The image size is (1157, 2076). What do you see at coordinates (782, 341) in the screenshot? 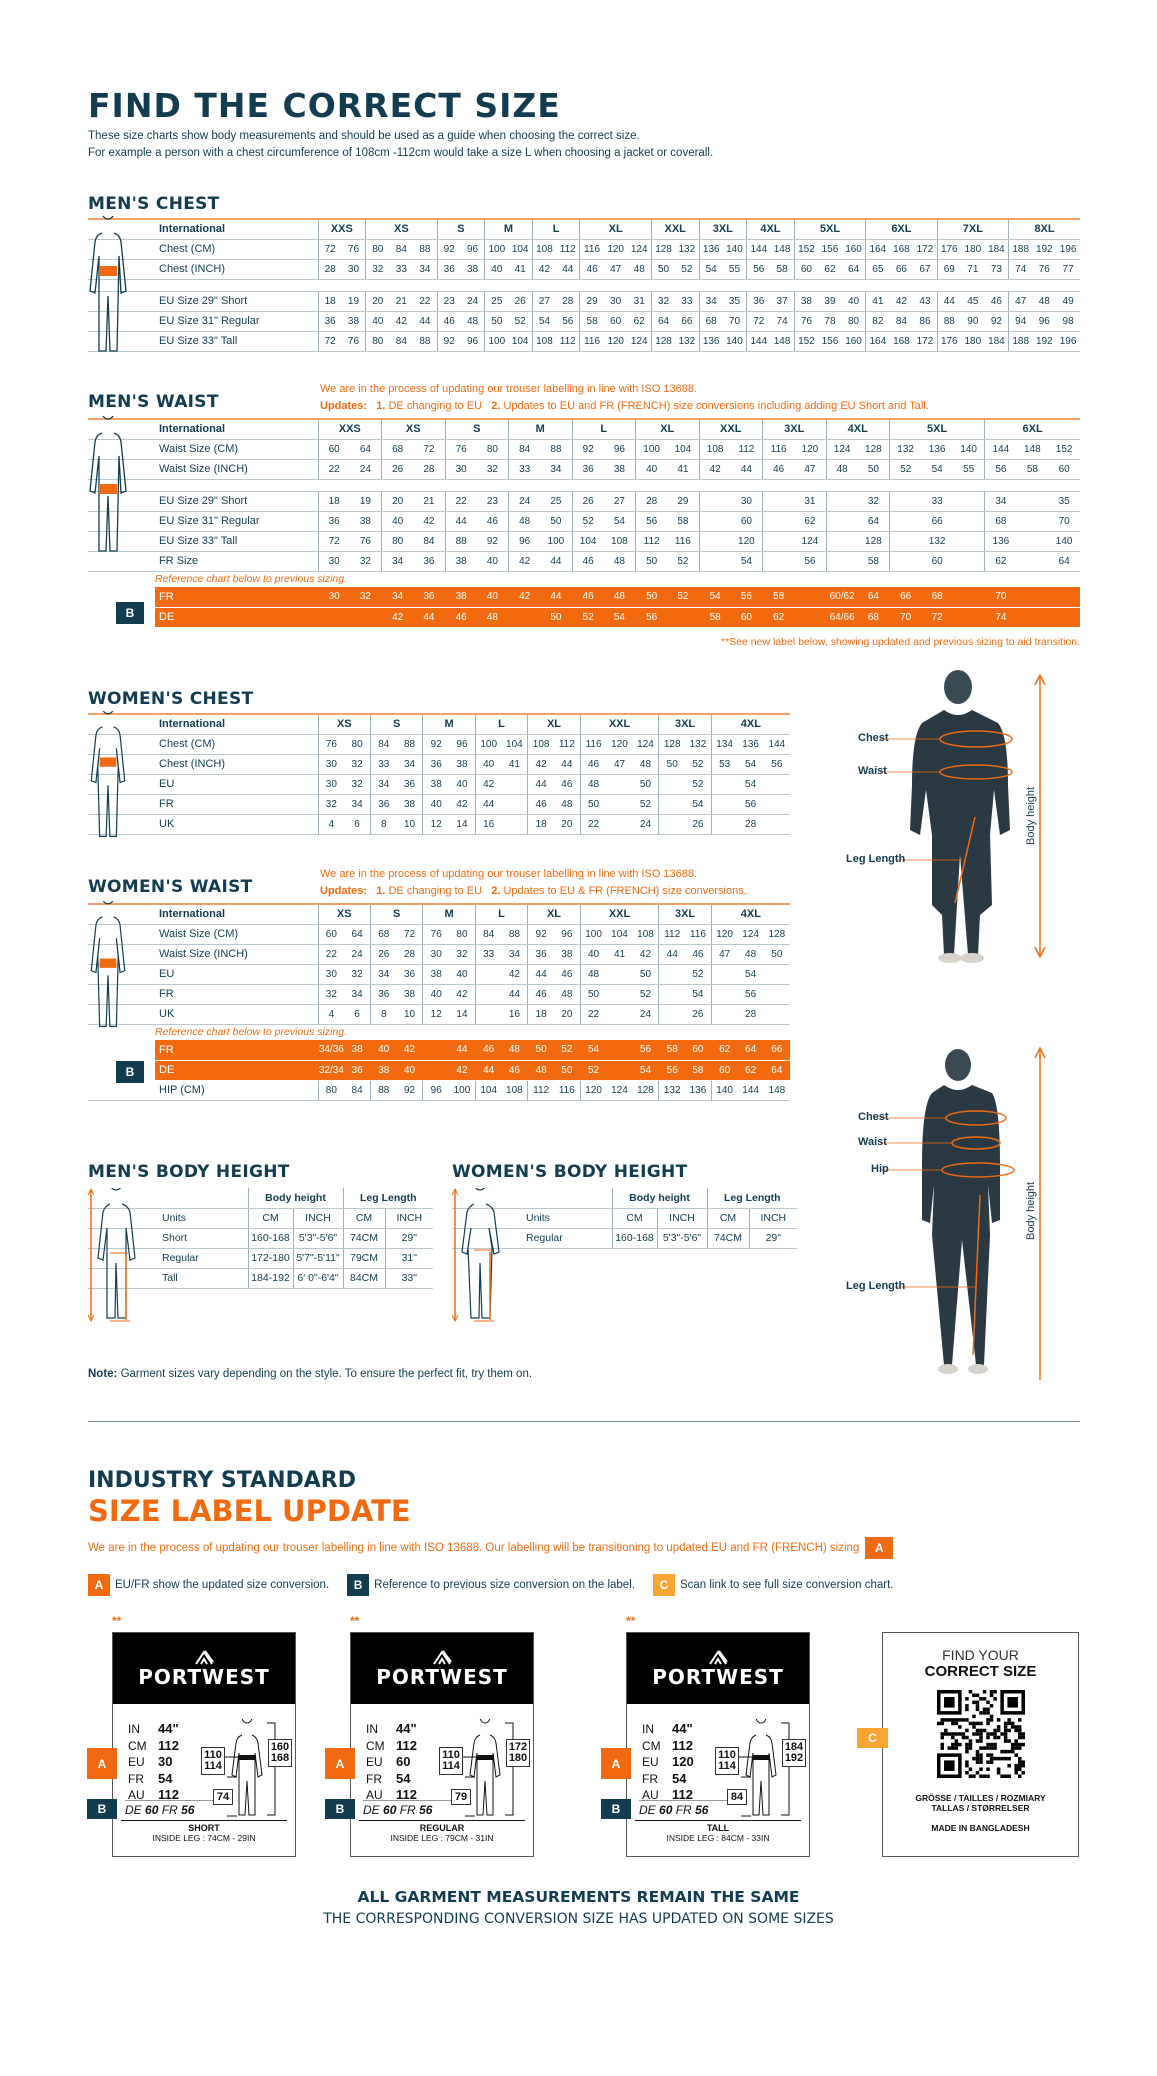
I see `size-cell: 148` at bounding box center [782, 341].